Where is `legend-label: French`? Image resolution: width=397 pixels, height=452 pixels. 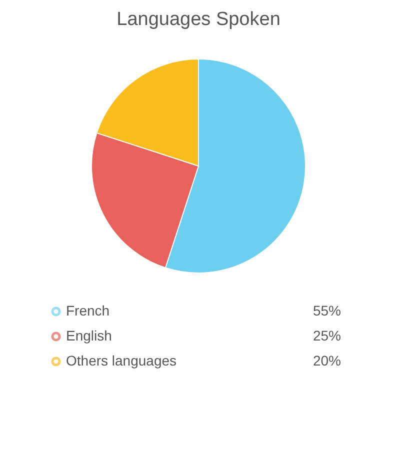 legend-label: French is located at coordinates (88, 310).